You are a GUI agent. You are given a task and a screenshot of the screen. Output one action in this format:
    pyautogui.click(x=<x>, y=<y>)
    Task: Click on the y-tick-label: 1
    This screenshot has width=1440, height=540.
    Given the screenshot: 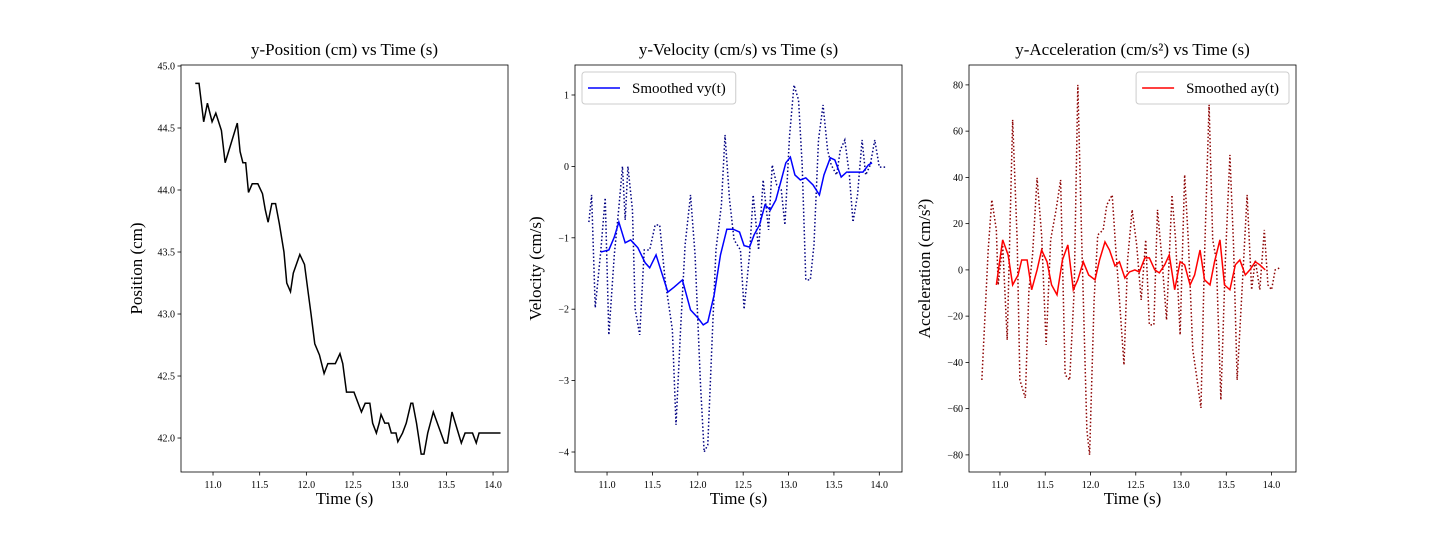 What is the action you would take?
    pyautogui.click(x=566, y=95)
    